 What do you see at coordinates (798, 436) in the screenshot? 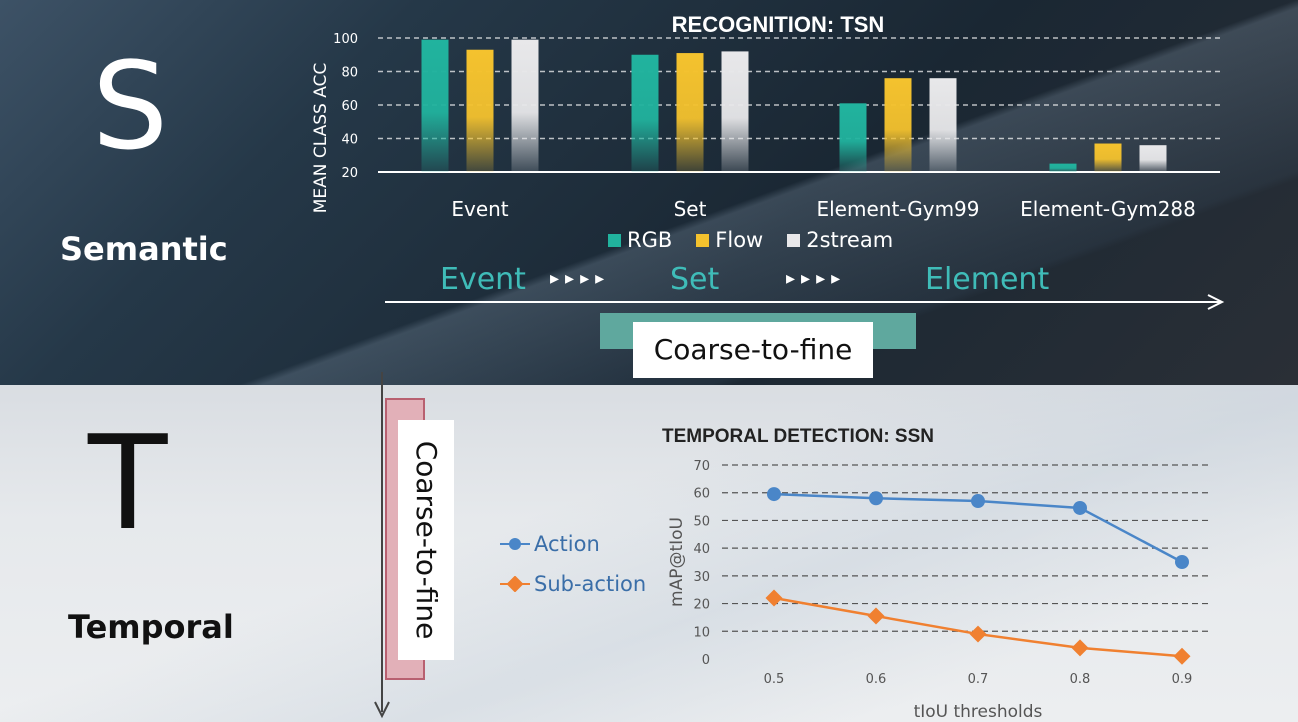
I see `chart-title: TEMPORAL DETECTION: SSN` at bounding box center [798, 436].